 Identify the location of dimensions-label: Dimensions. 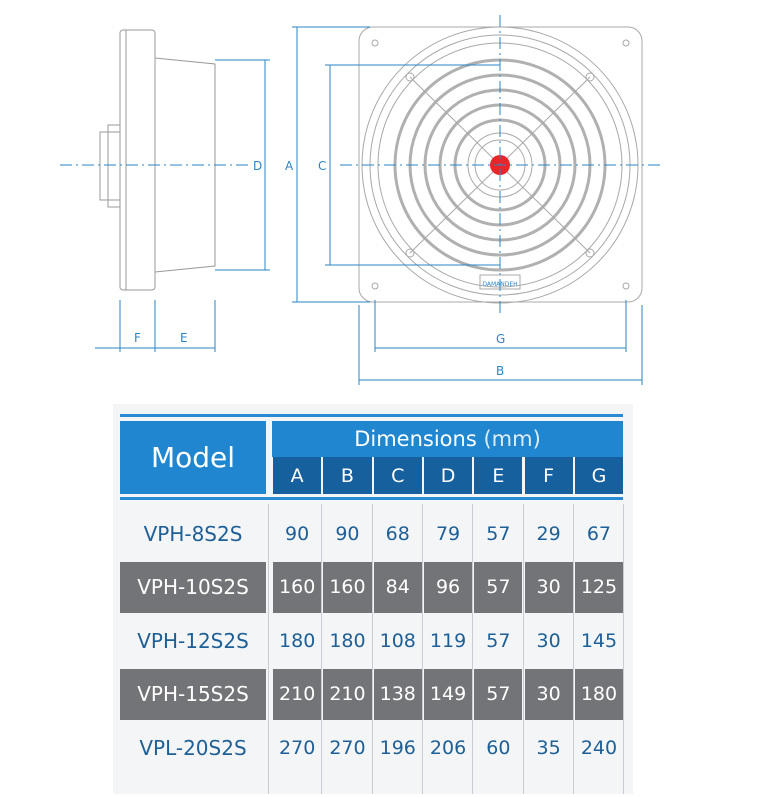
(415, 439).